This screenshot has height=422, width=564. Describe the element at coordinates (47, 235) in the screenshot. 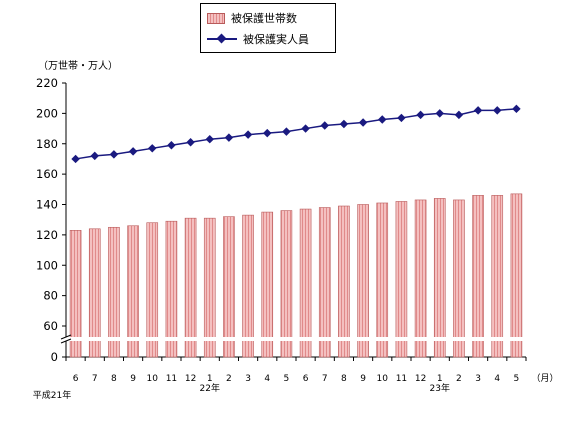

I see `y-tick-label: 120` at that location.